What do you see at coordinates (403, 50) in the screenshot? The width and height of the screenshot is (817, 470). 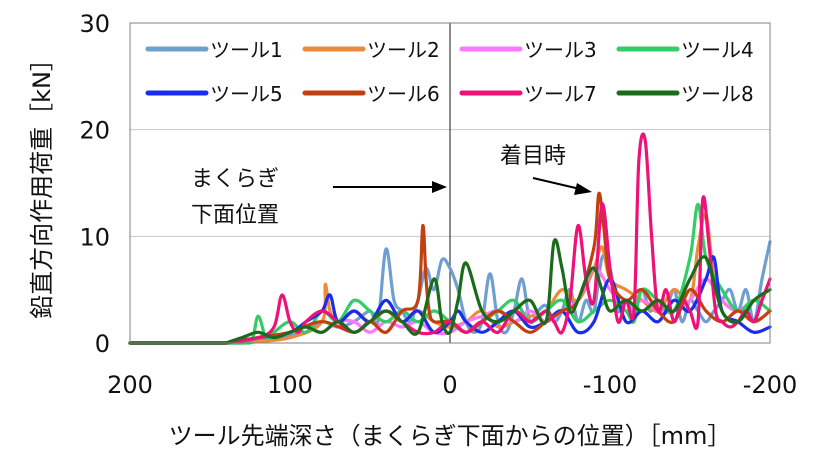 I see `legend-label: ツール2` at bounding box center [403, 50].